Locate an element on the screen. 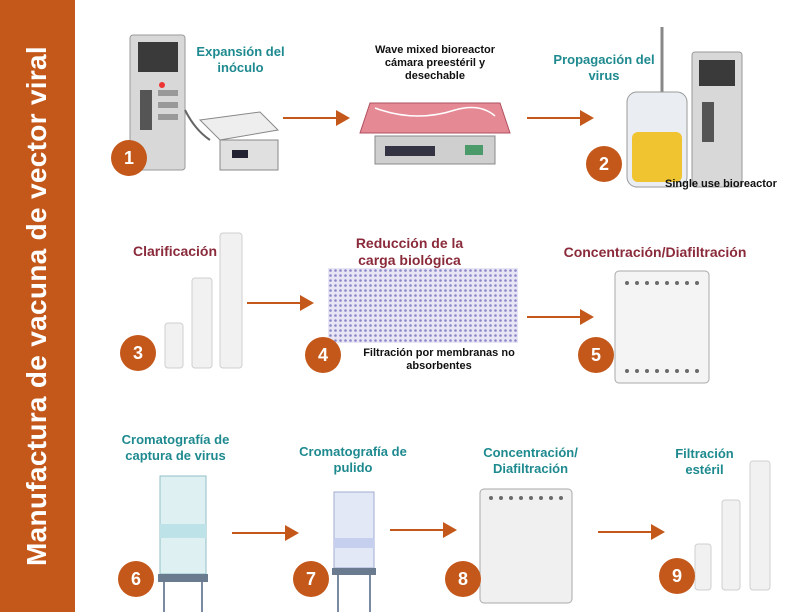  step-2-badge: 2 is located at coordinates (604, 164).